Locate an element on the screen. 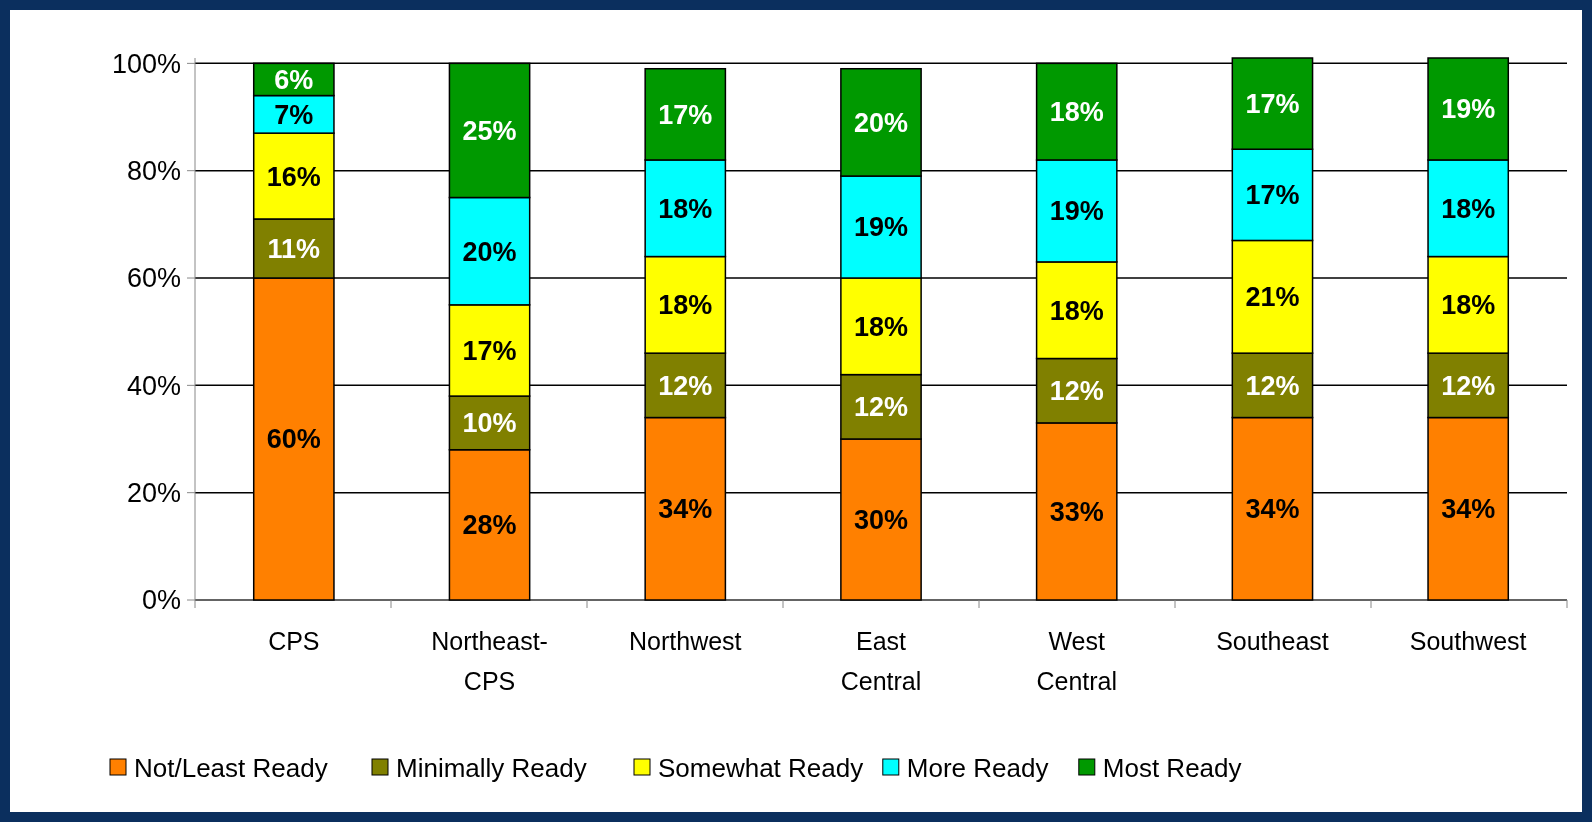 This screenshot has height=822, width=1592. data-label: 33% is located at coordinates (1076, 511).